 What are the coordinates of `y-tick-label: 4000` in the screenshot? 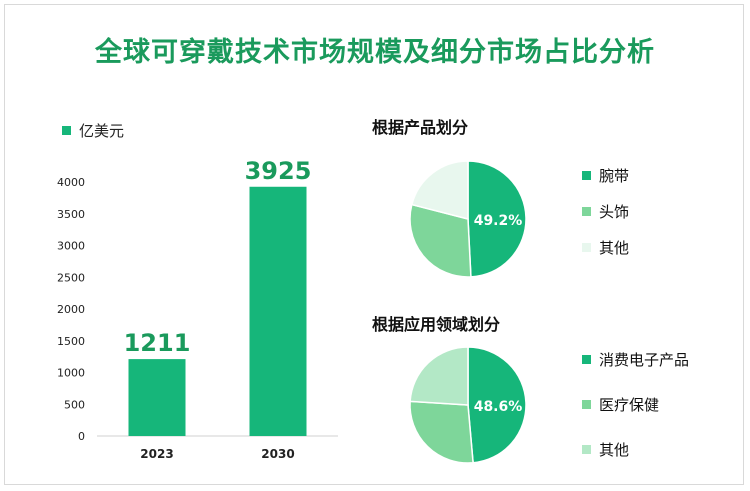 It's located at (71, 182).